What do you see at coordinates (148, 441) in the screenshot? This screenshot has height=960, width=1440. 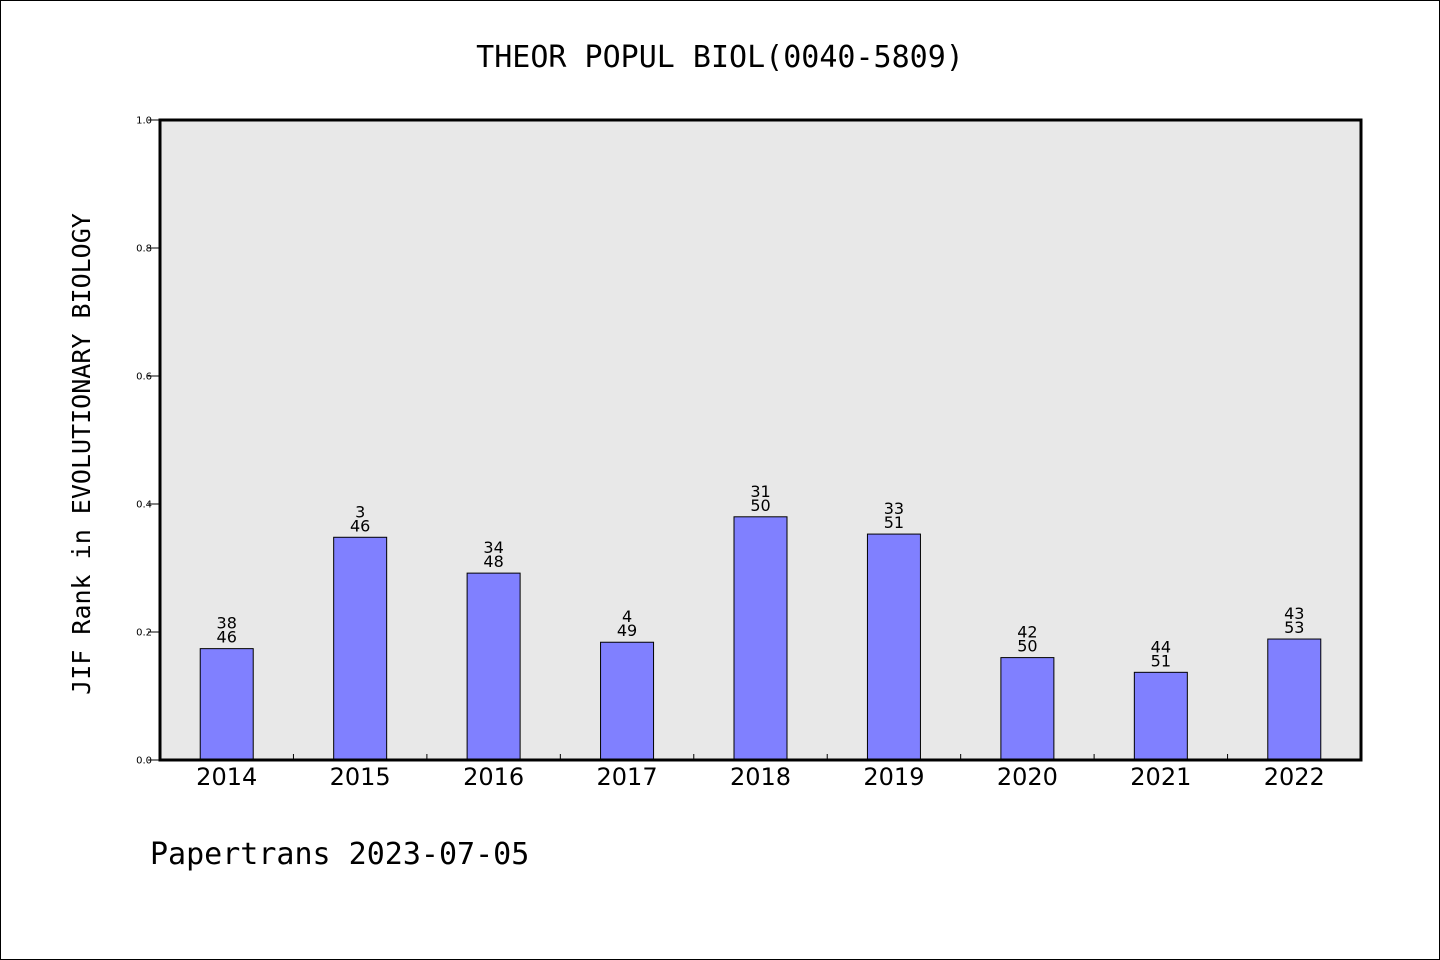 I see `y-axis-ticks: 0.0 0.2 0.4 0.6 0.8 1.0` at bounding box center [148, 441].